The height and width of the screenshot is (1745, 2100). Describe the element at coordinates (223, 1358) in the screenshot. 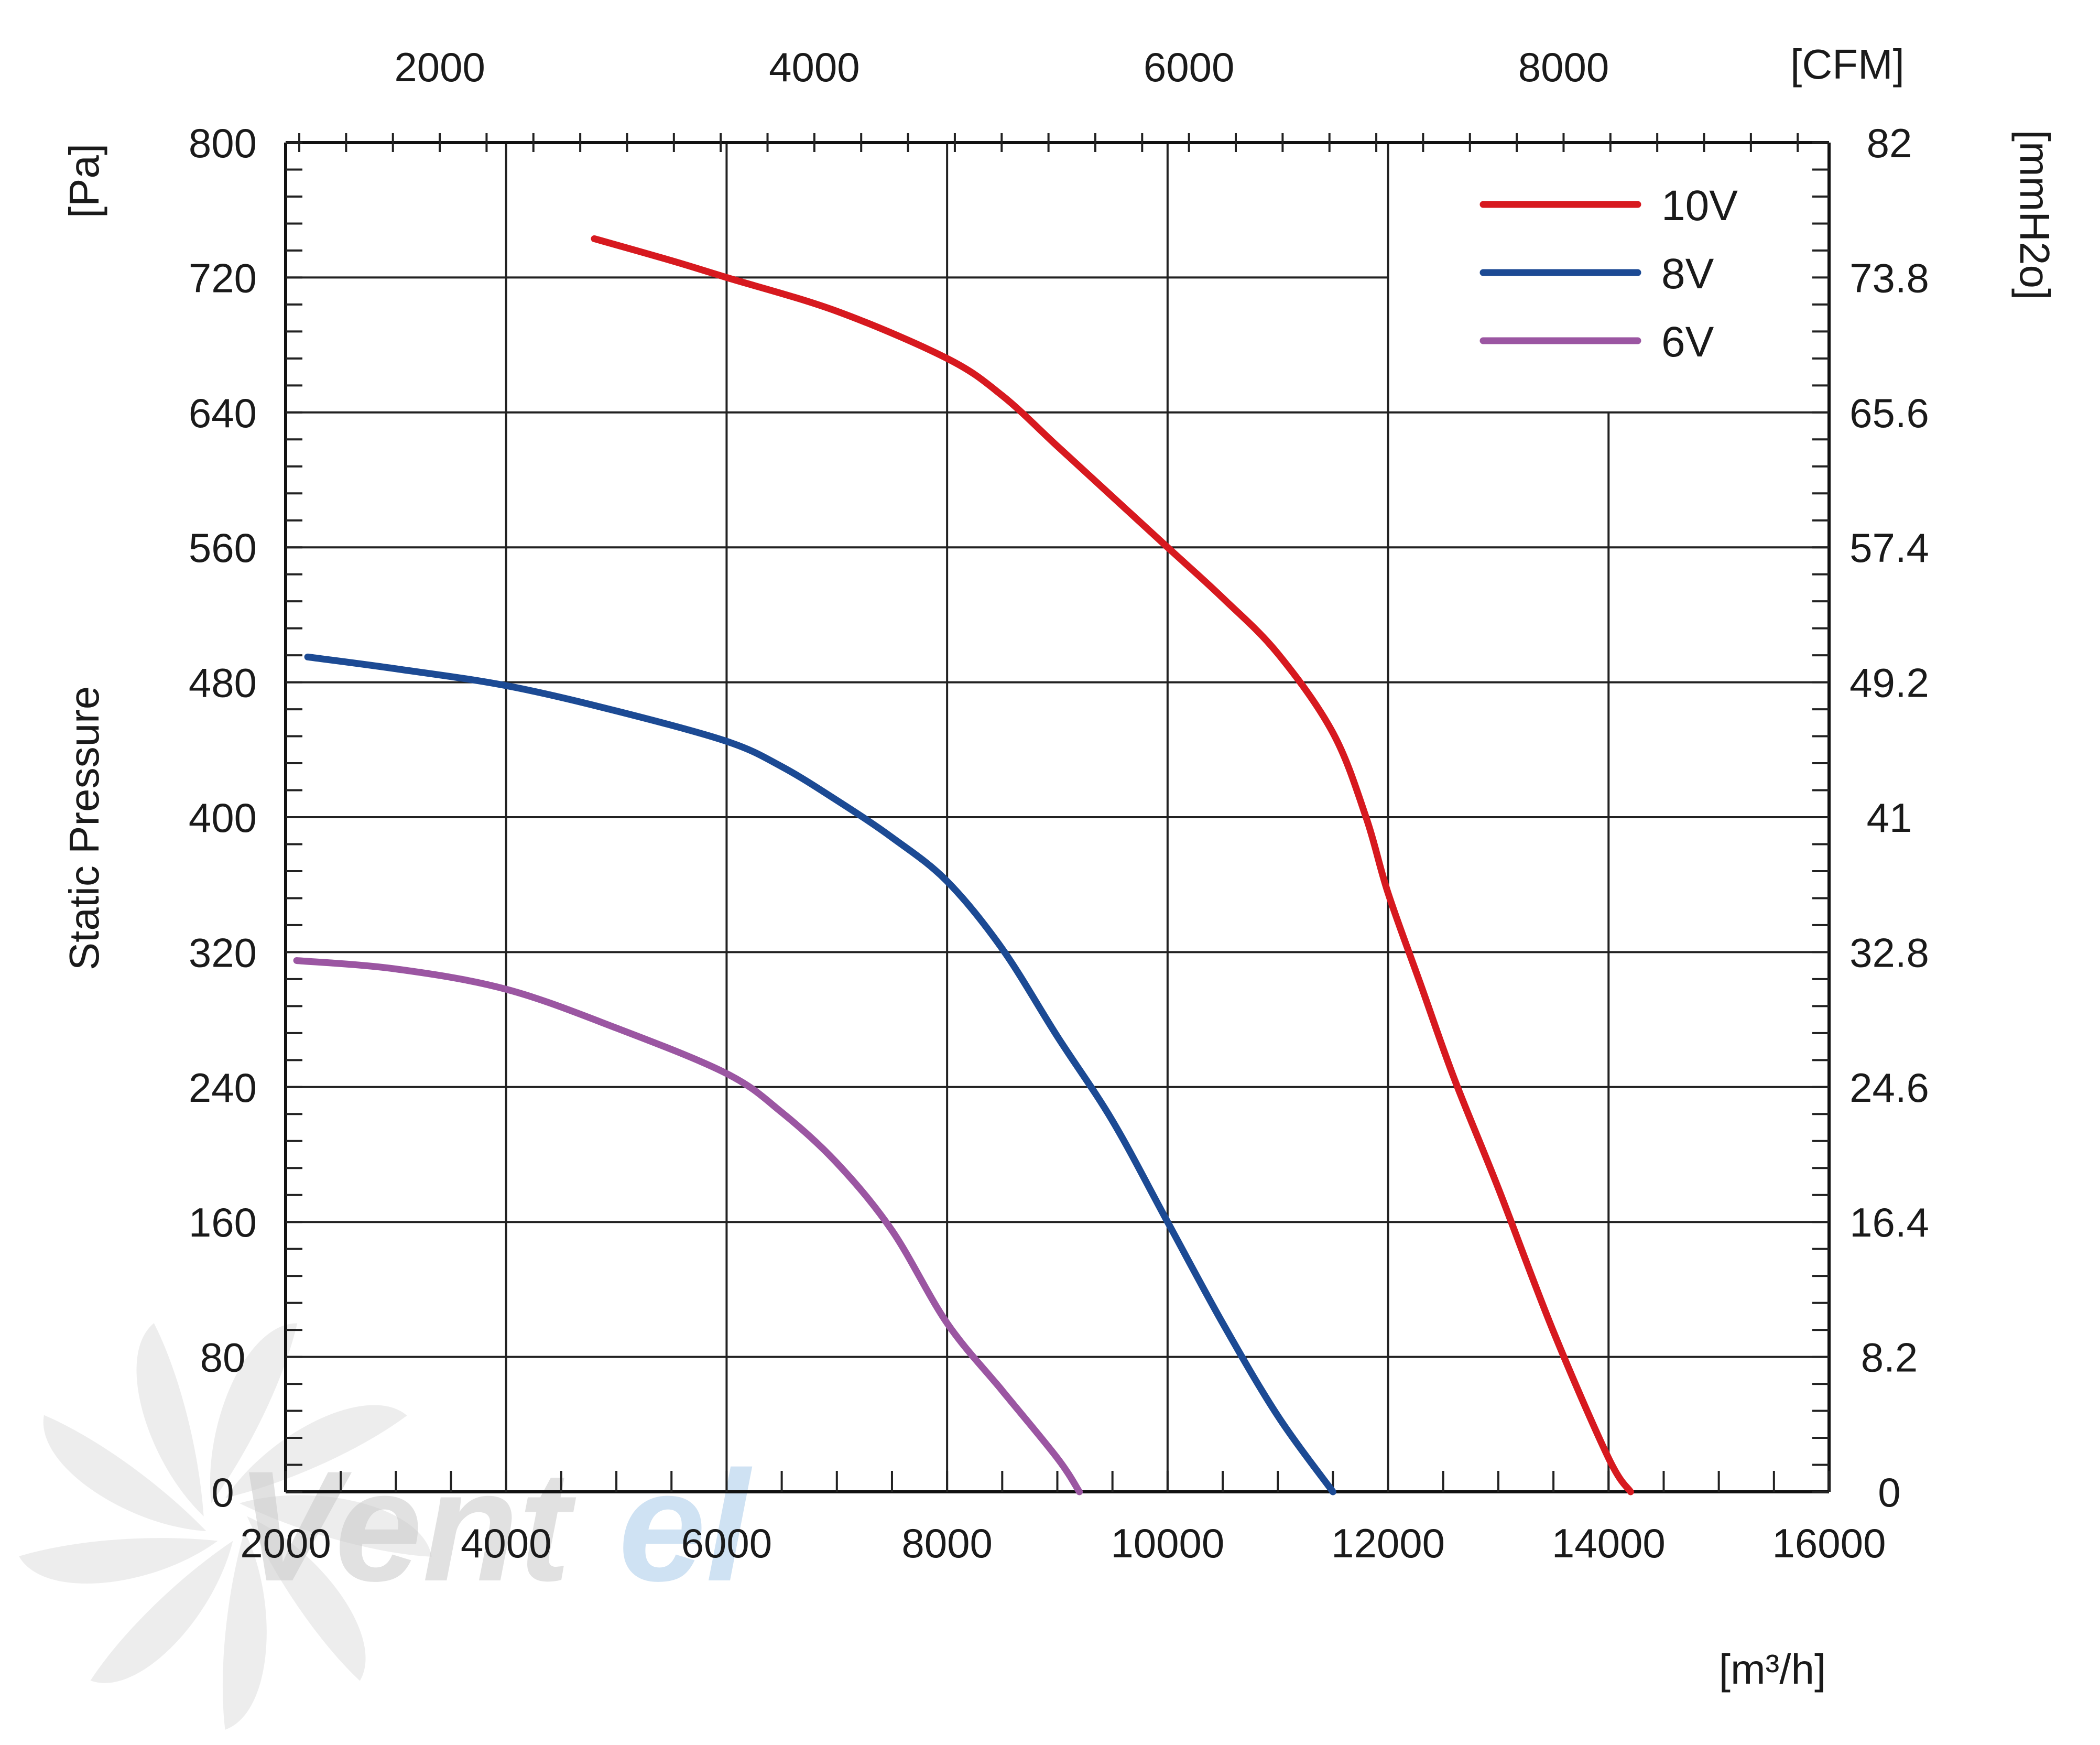

I see `y-tick-label-80: 80` at that location.